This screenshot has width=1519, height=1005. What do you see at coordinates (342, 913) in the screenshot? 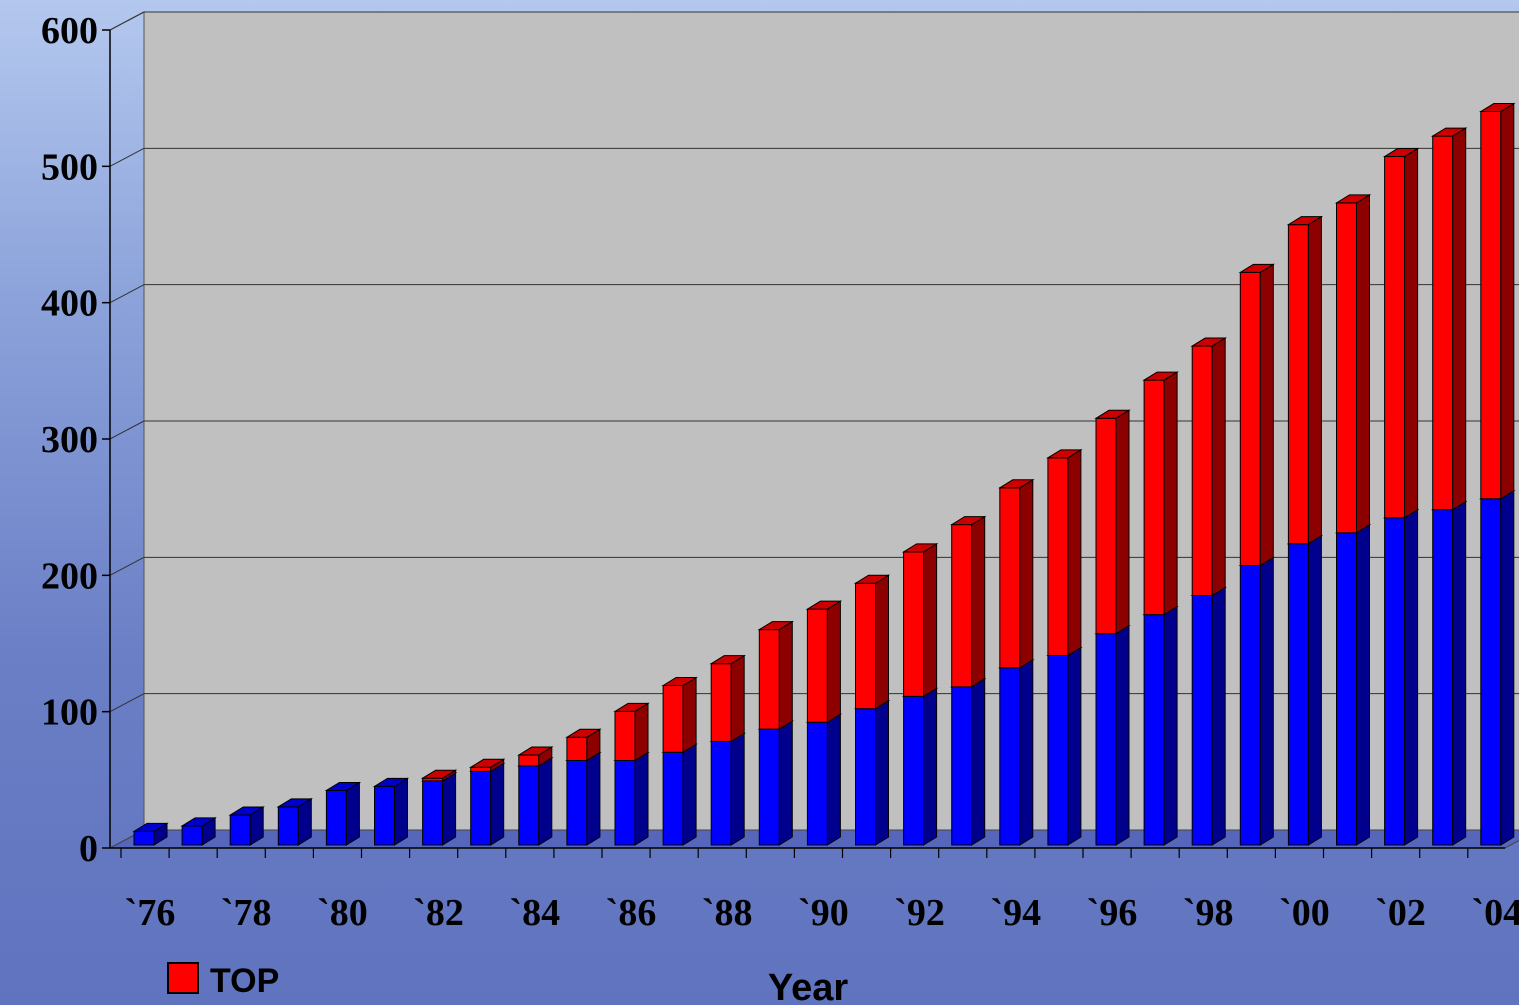
I see `x-tick-label: `80` at bounding box center [342, 913].